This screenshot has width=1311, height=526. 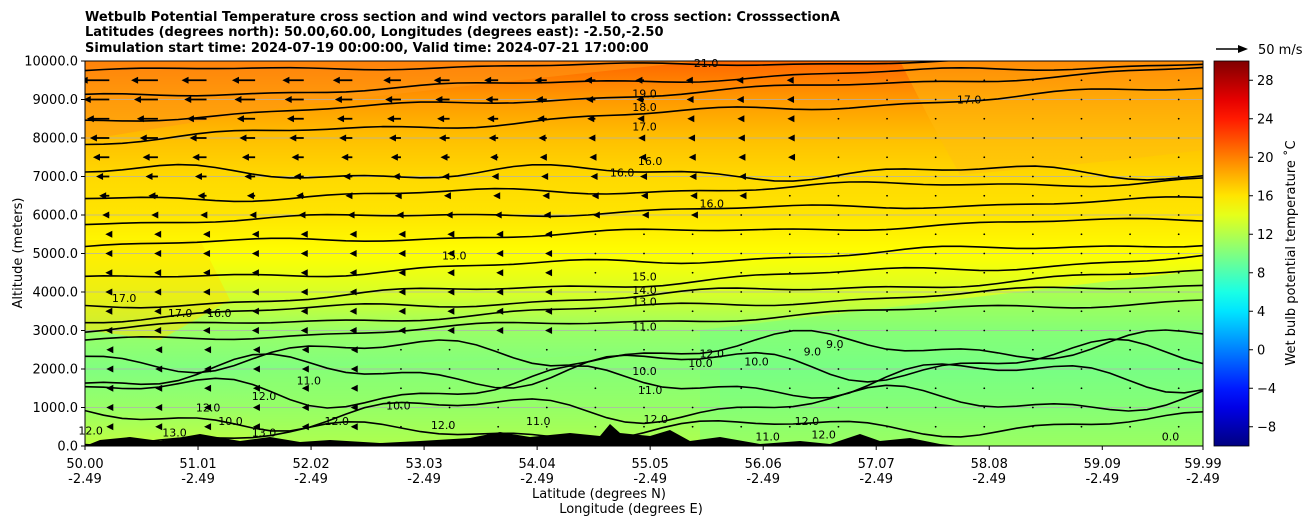 What do you see at coordinates (1265, 119) in the screenshot?
I see `colorbar-tick-label: 24` at bounding box center [1265, 119].